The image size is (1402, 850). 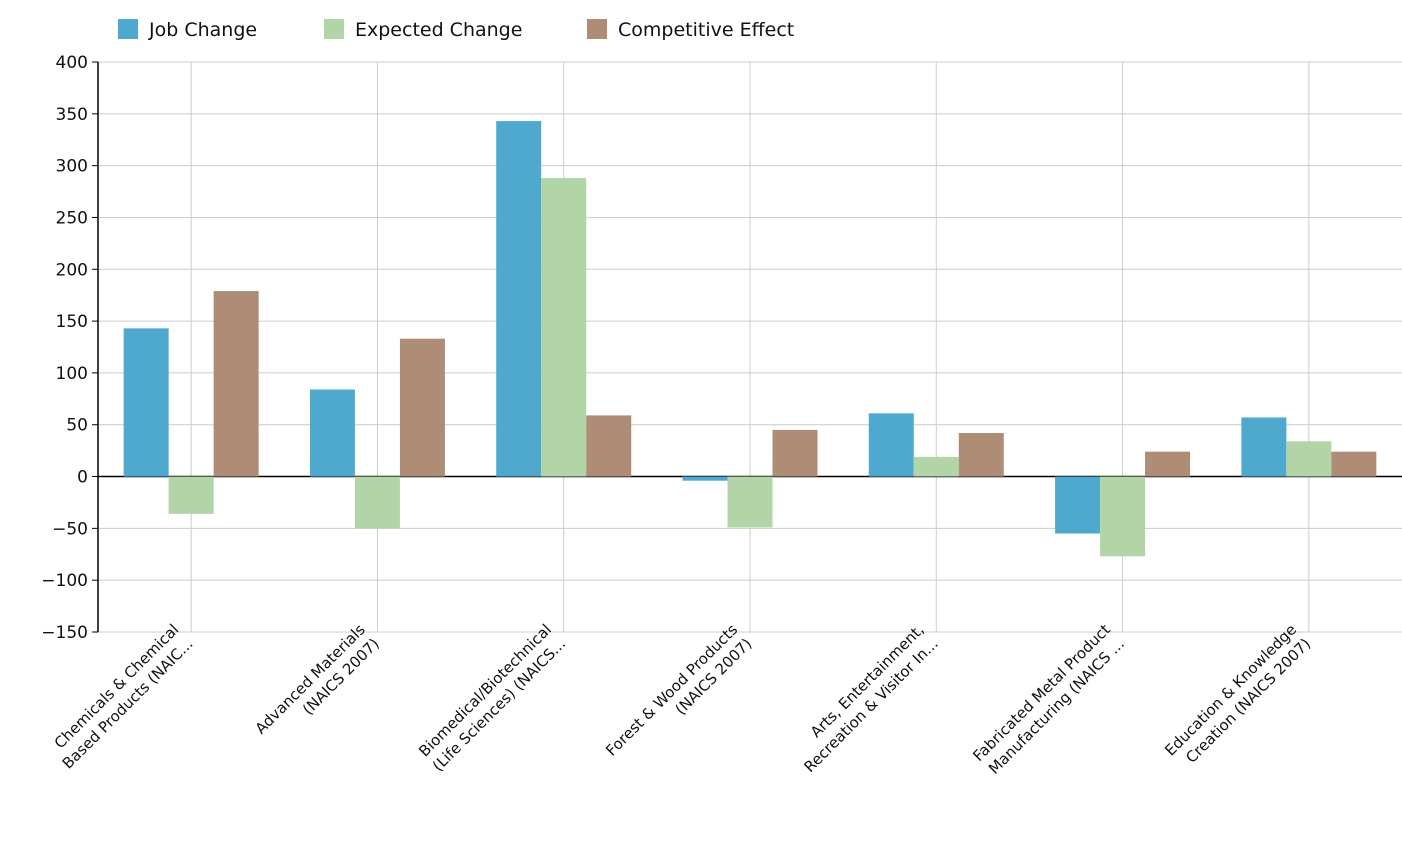 I want to click on legend-label-2: Competitive Effect, so click(x=706, y=30).